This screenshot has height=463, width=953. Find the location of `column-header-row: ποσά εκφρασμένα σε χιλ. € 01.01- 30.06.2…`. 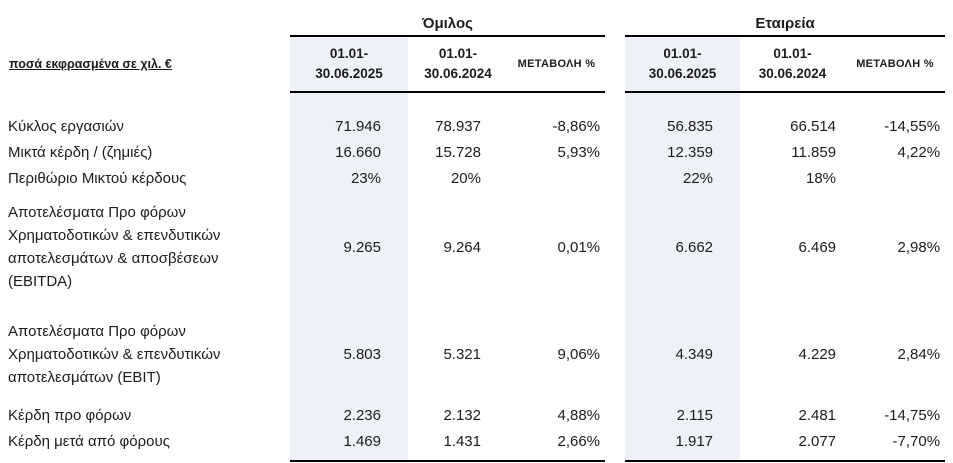

column-header-row: ποσά εκφρασμένα σε χιλ. € 01.01- 30.06.2… is located at coordinates (477, 64).